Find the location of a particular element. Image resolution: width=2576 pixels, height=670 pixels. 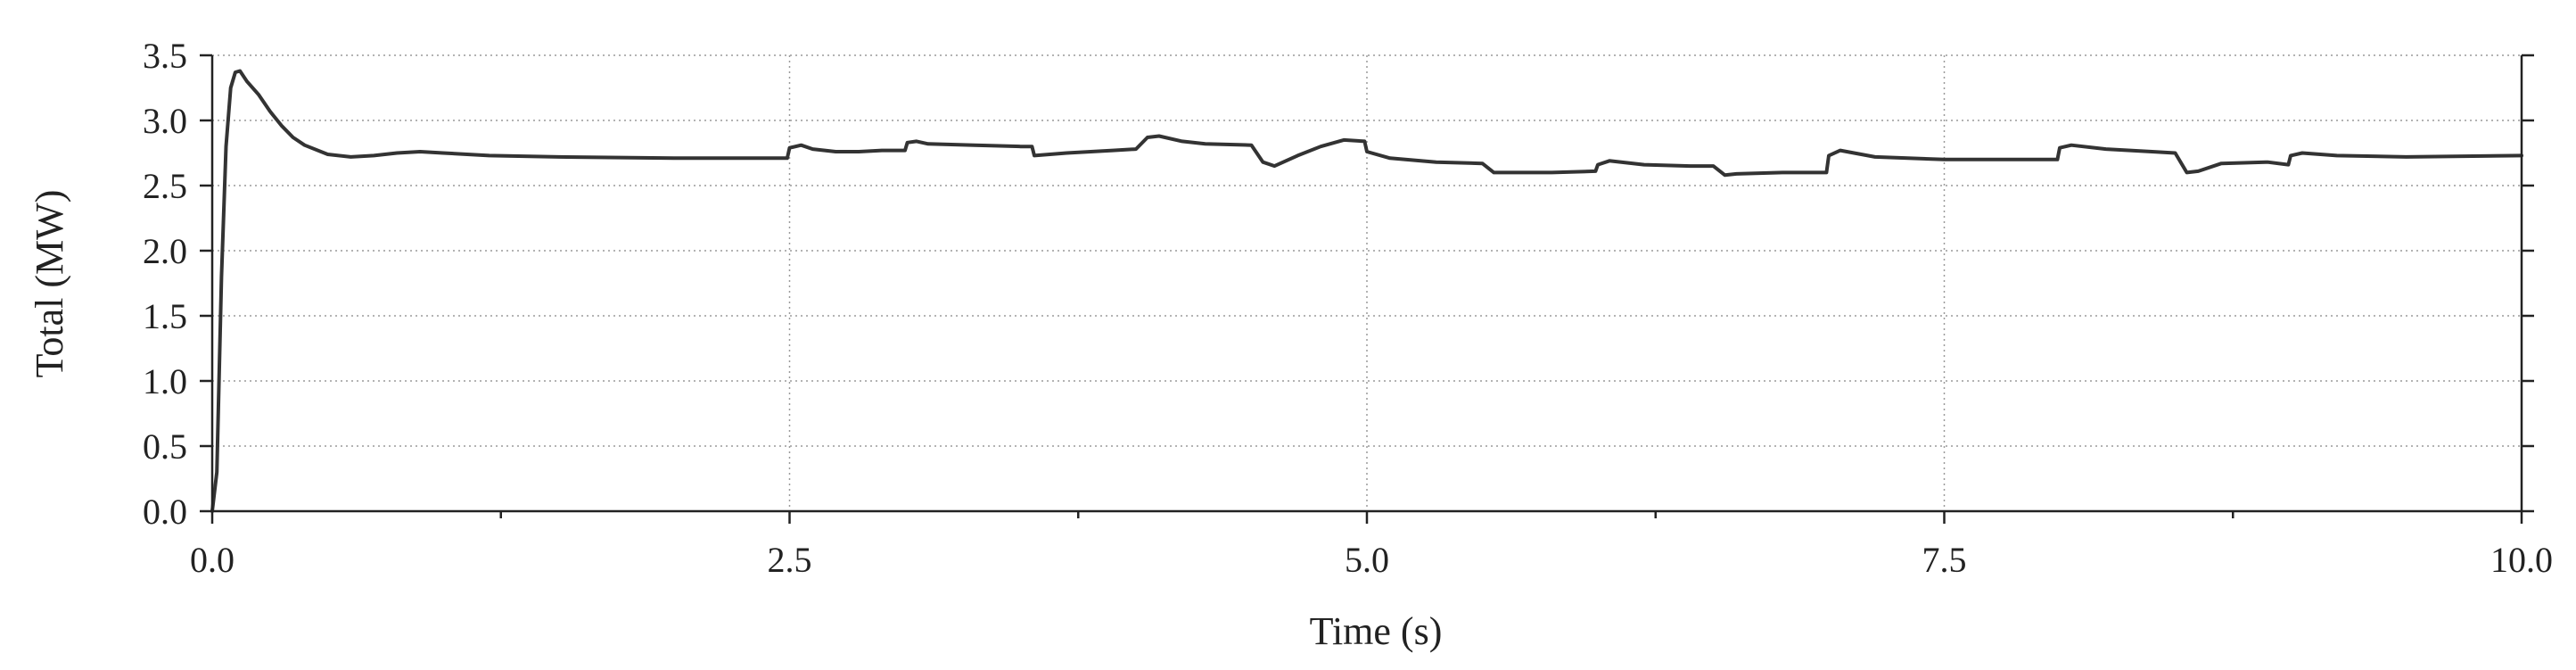

x-tick-label: 5.0 is located at coordinates (1367, 560).